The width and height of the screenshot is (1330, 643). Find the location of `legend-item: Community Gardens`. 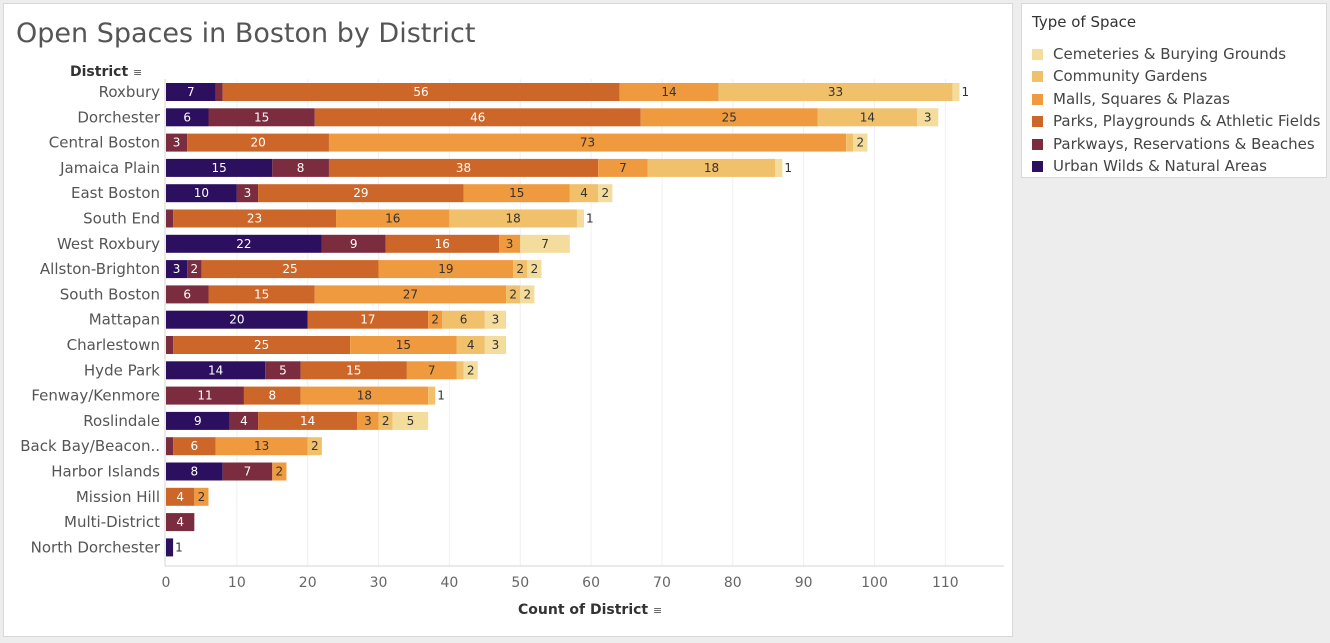

legend-item: Community Gardens is located at coordinates (1119, 76).